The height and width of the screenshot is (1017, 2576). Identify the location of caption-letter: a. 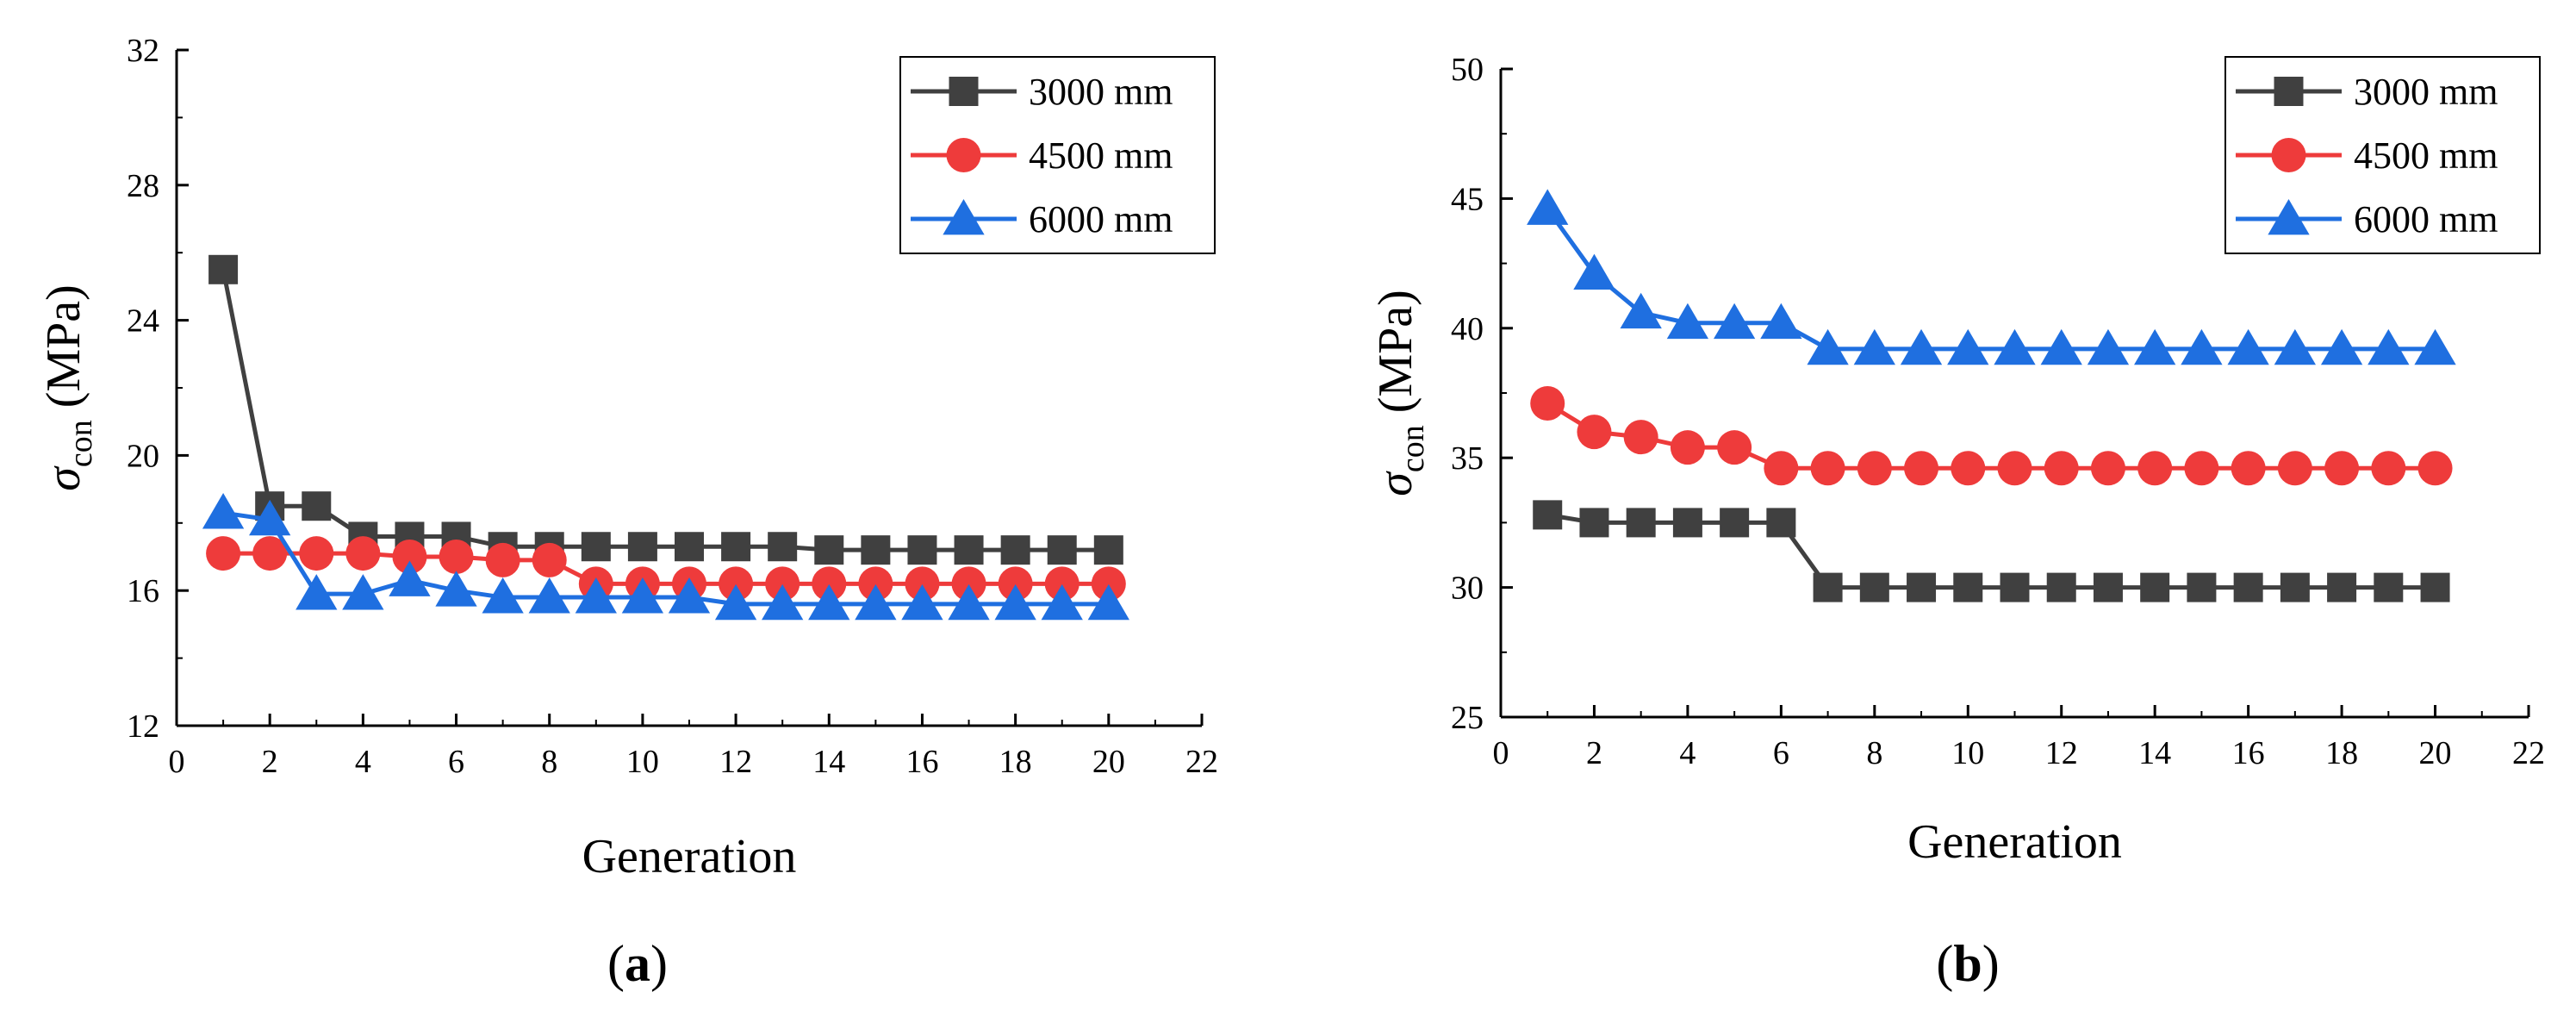
(638, 963).